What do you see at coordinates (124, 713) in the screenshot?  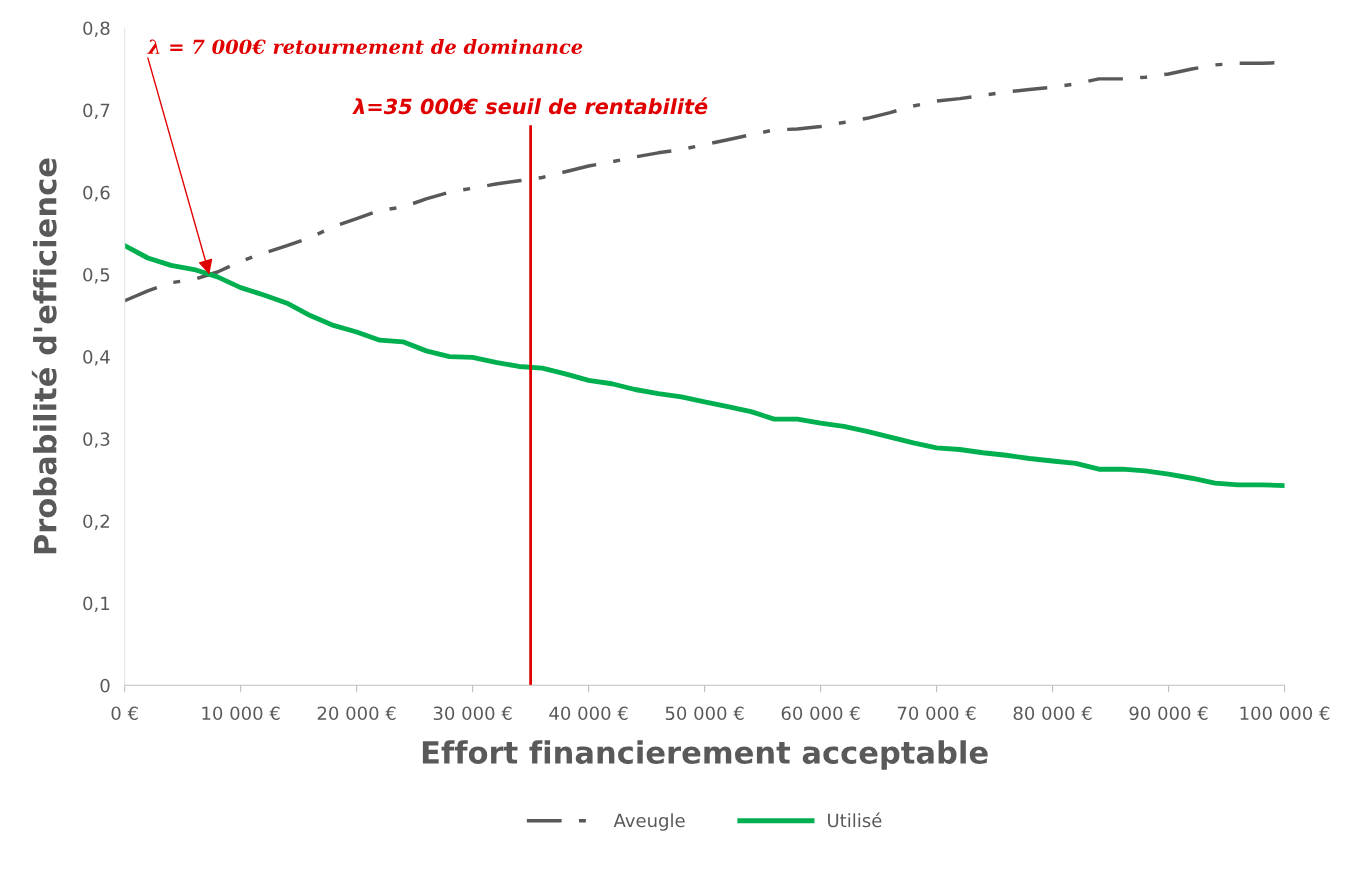 I see `x-tick-label: 0 €` at bounding box center [124, 713].